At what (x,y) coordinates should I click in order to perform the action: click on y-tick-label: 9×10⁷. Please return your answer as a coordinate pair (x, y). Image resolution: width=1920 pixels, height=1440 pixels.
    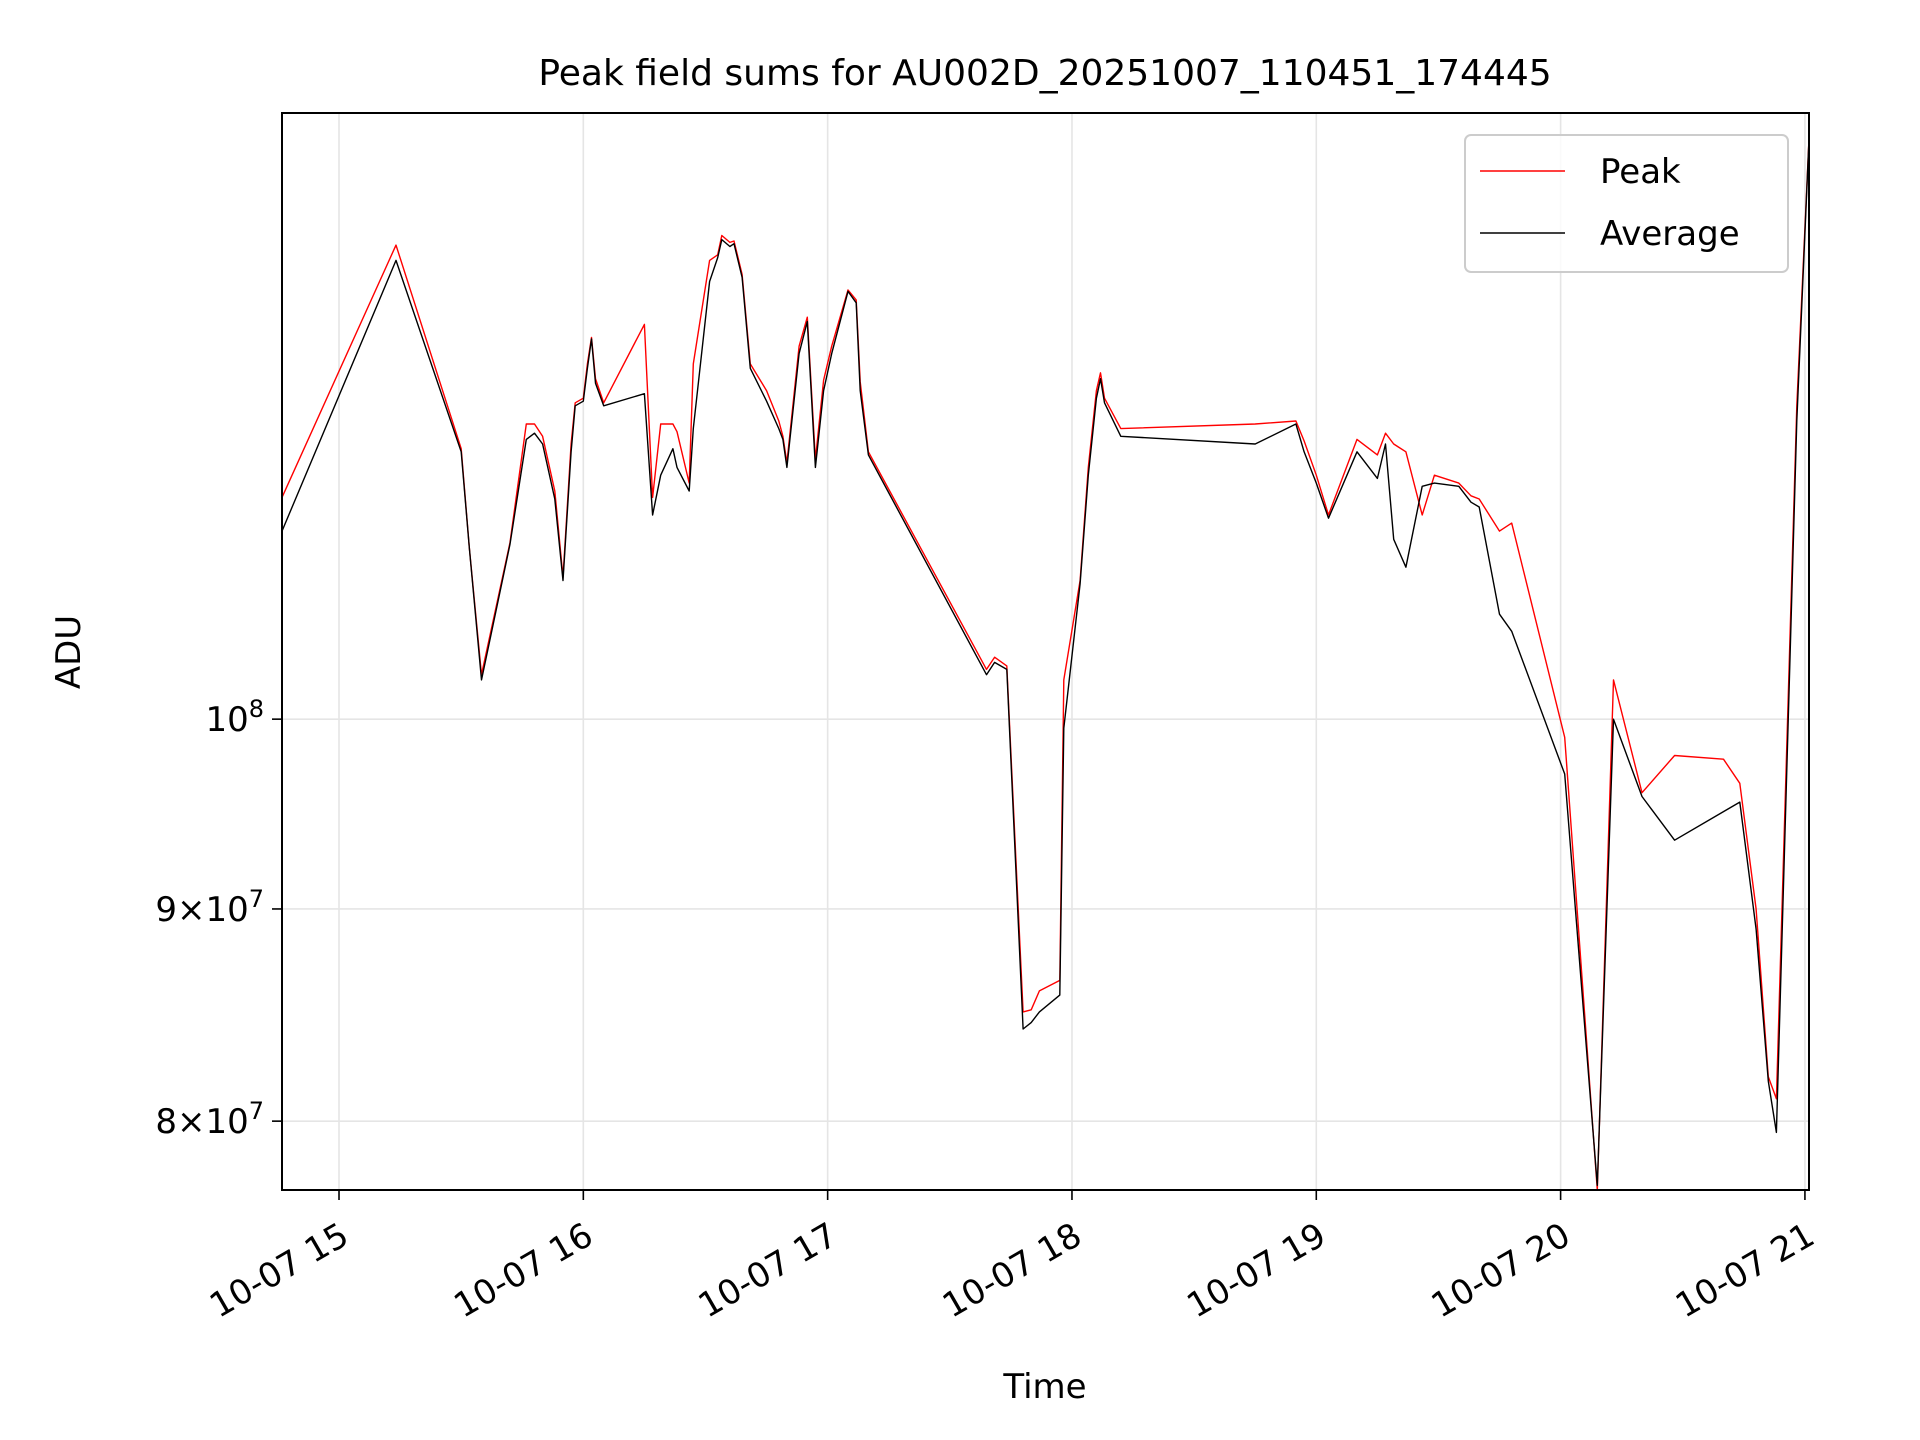
    Looking at the image, I should click on (209, 907).